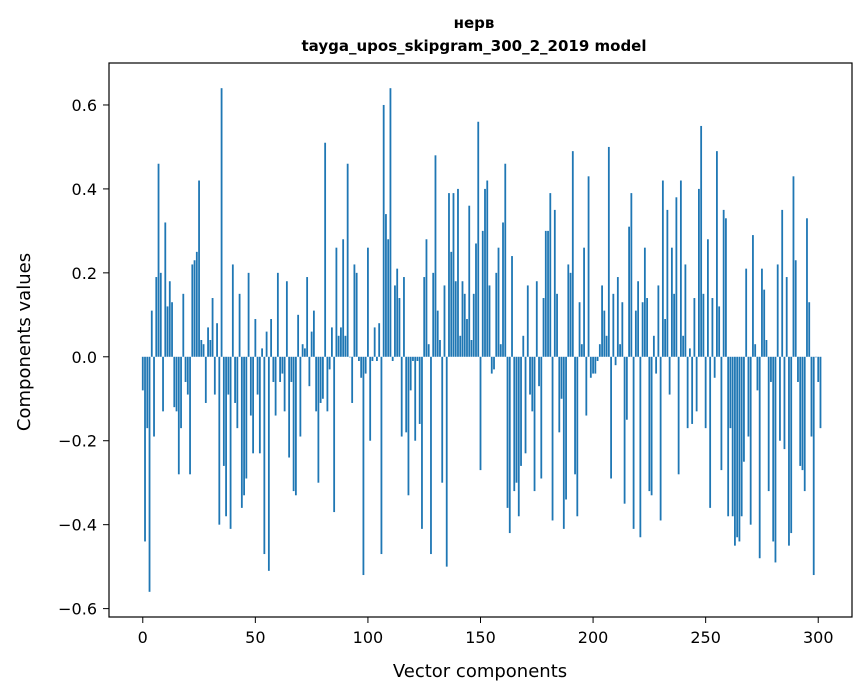  What do you see at coordinates (24, 342) in the screenshot?
I see `y-axis-label: Components values` at bounding box center [24, 342].